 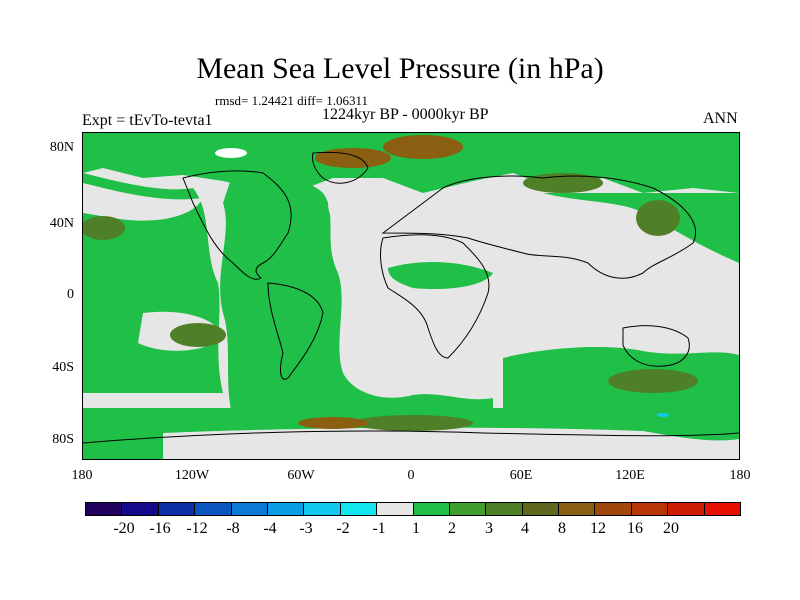 What do you see at coordinates (635, 528) in the screenshot?
I see `colorbar-label: 16` at bounding box center [635, 528].